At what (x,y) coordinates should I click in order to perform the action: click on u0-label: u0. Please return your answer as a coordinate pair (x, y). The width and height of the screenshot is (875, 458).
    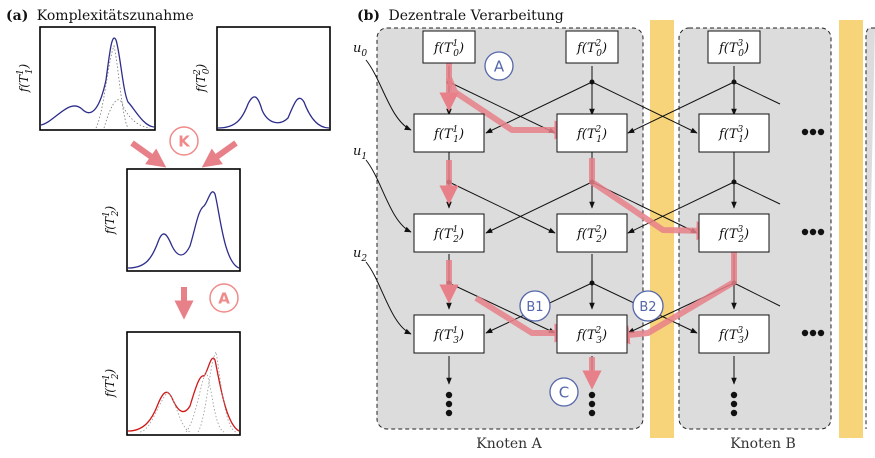
    Looking at the image, I should click on (360, 50).